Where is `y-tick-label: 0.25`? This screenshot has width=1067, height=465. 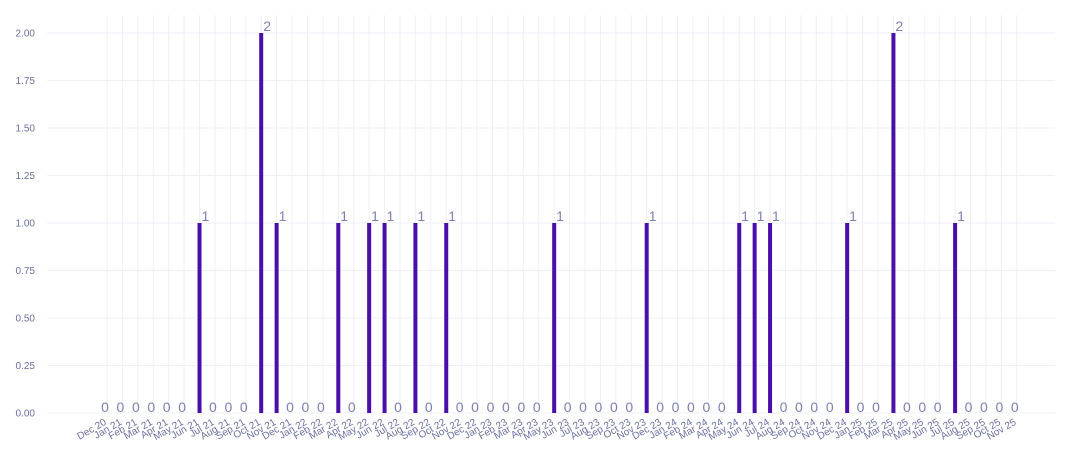 y-tick-label: 0.25 is located at coordinates (26, 366).